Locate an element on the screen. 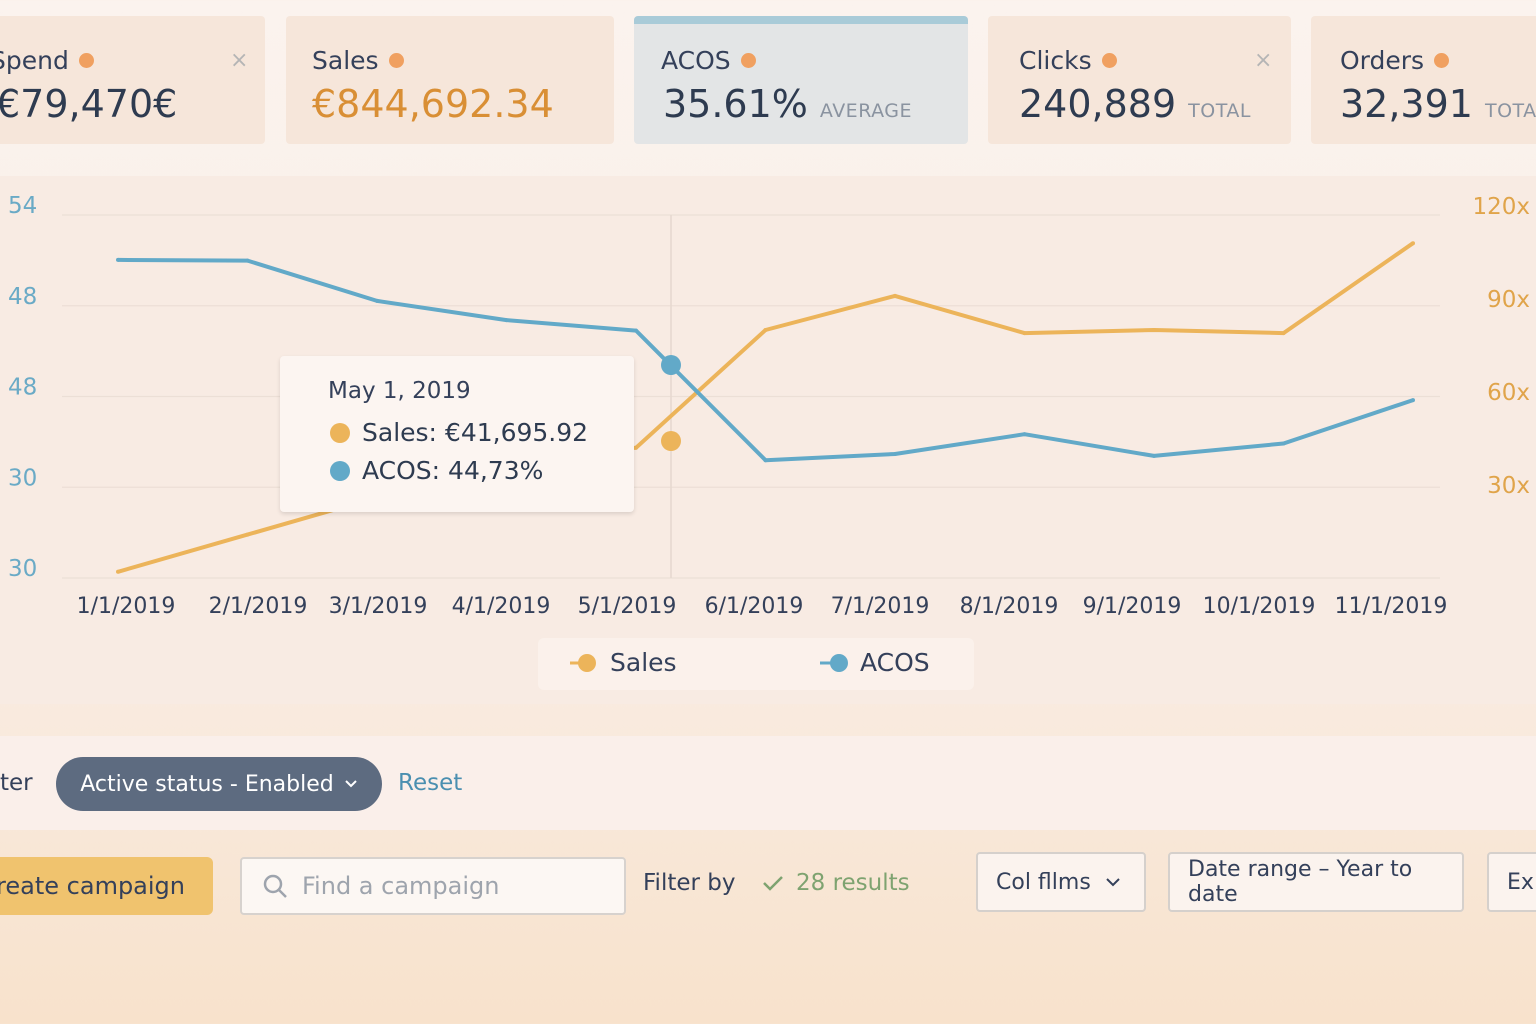 This screenshot has height=1024, width=1536. tooltip-sales-row: Sales: €41,695.92 is located at coordinates (459, 432).